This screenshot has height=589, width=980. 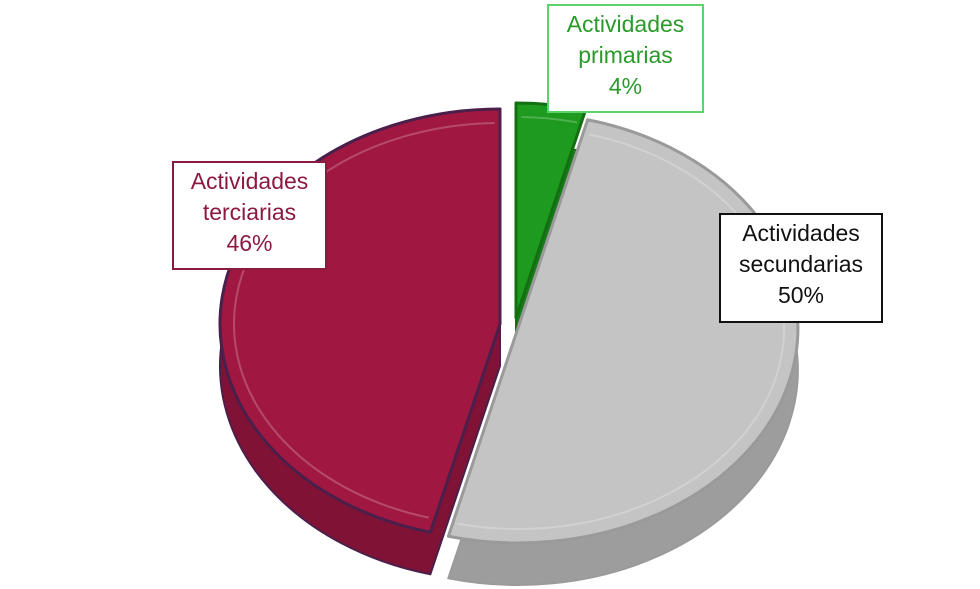 I want to click on callout-value: 4%, so click(x=625, y=86).